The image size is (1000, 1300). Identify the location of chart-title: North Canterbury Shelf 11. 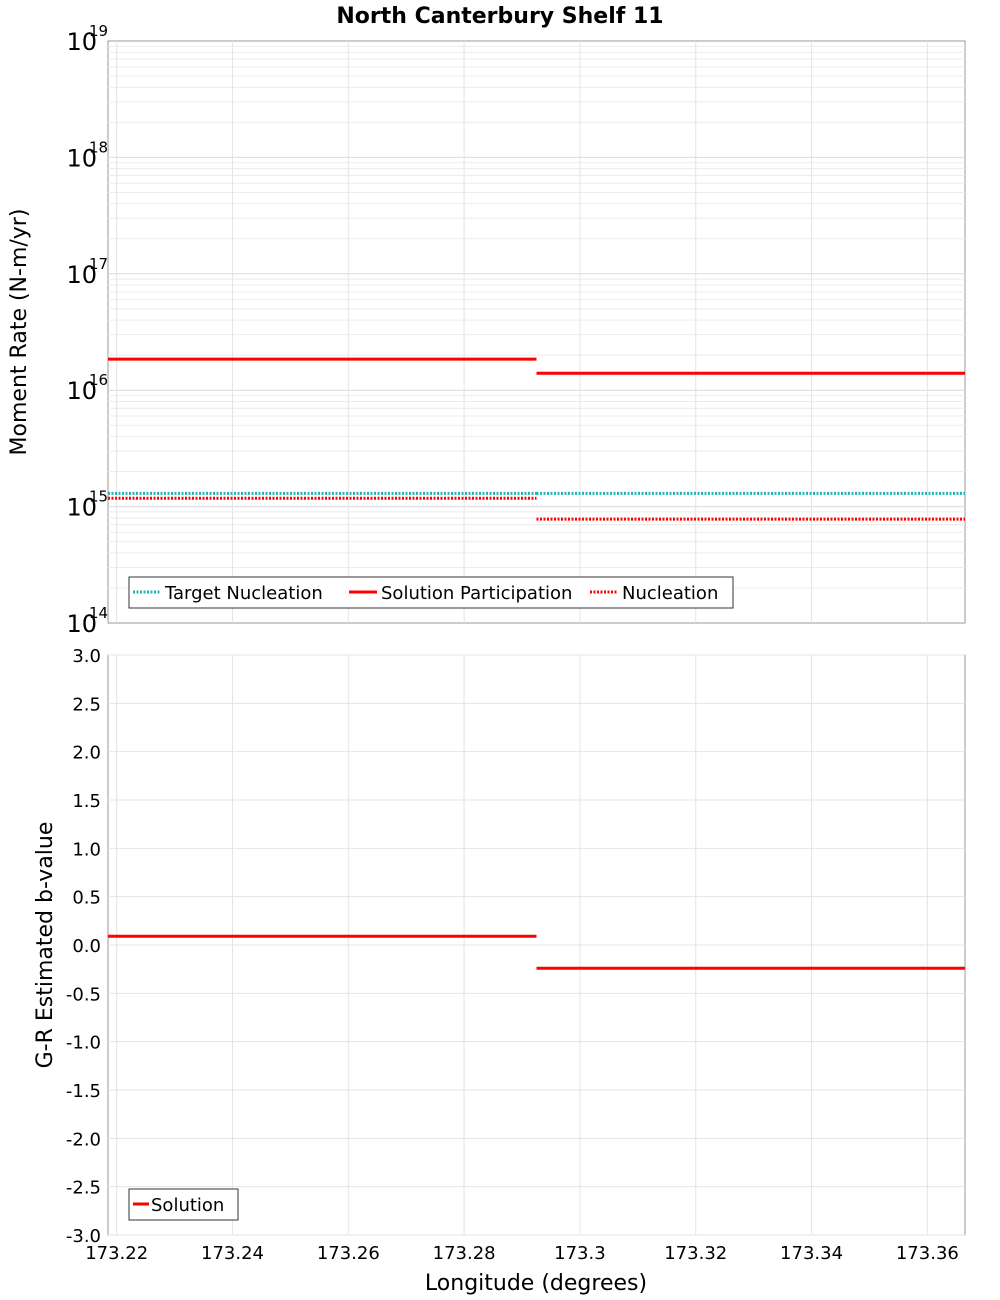
(499, 16).